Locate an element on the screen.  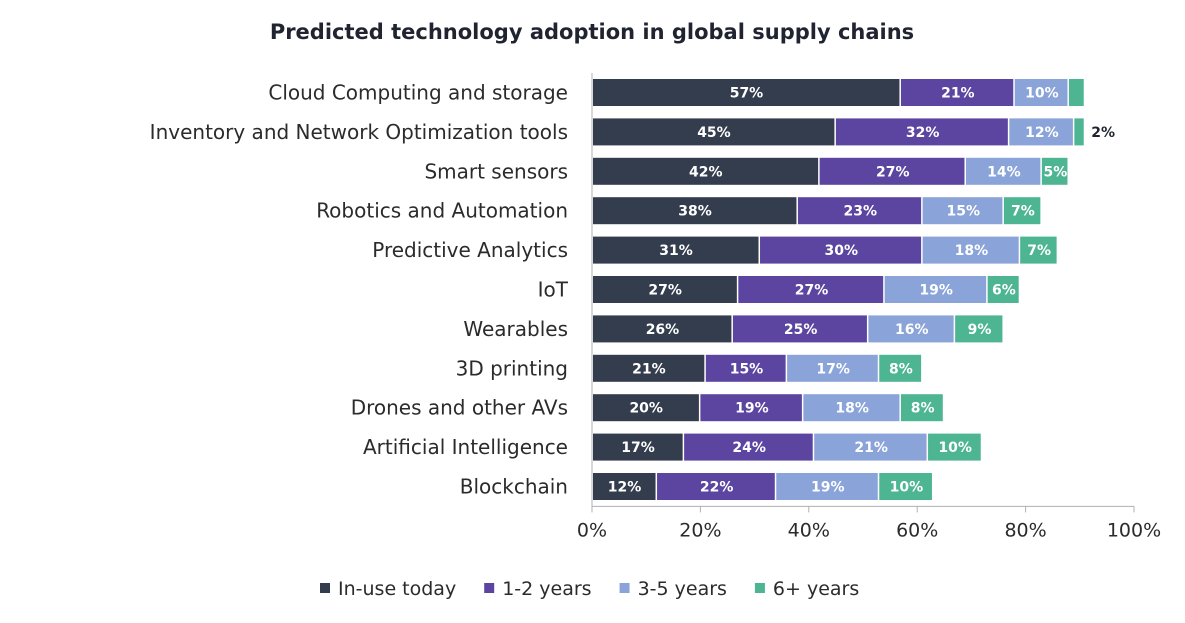
x-tick-label-2: 40% is located at coordinates (809, 530).